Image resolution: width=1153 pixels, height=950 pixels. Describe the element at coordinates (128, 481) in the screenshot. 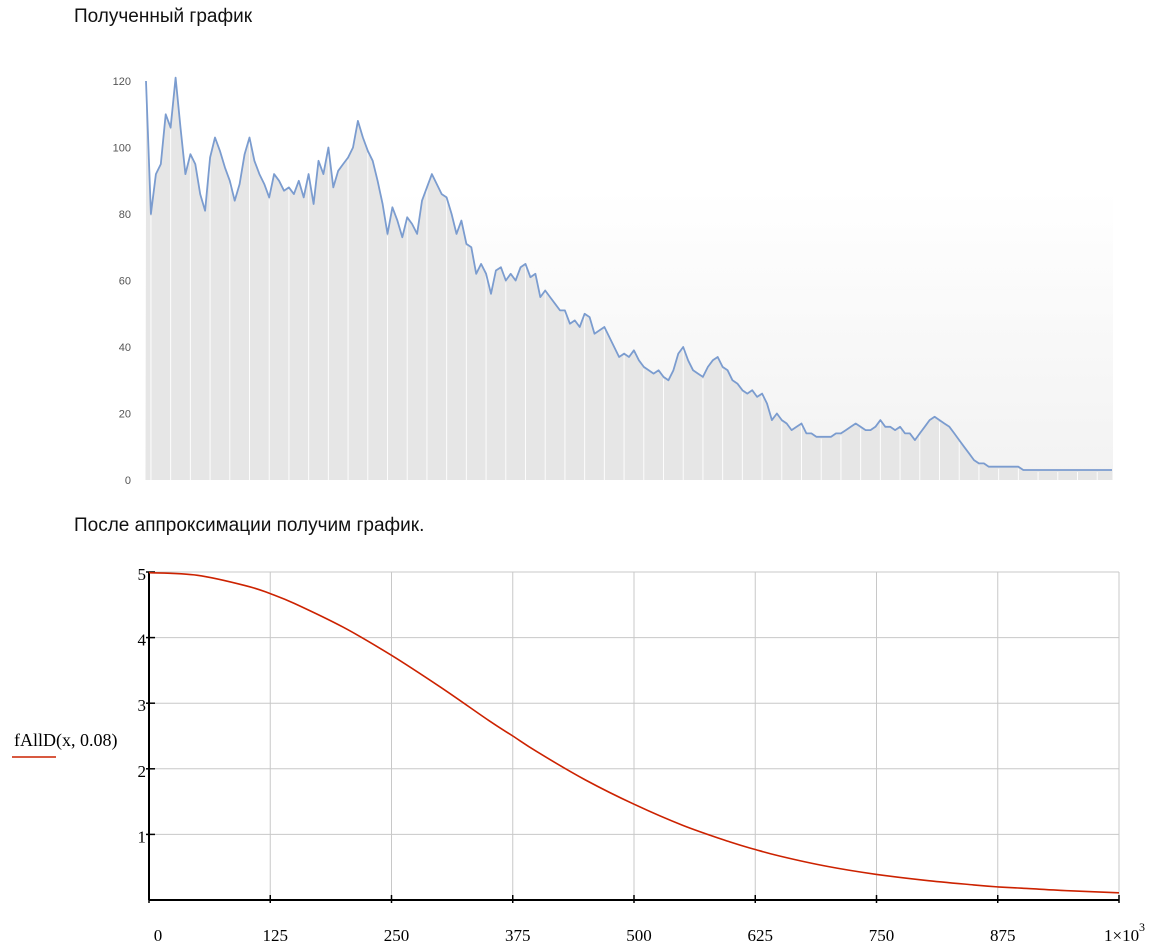

I see `chart1-ytick-label: 0` at that location.